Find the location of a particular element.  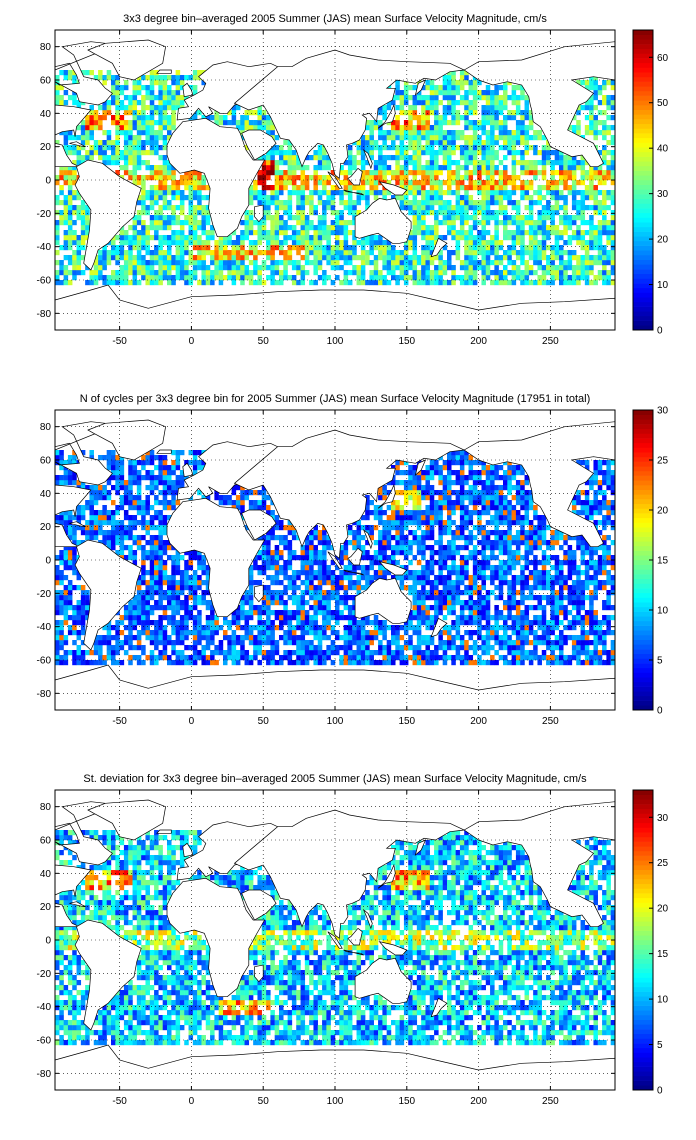

x-tick-label: 200 is located at coordinates (478, 341).